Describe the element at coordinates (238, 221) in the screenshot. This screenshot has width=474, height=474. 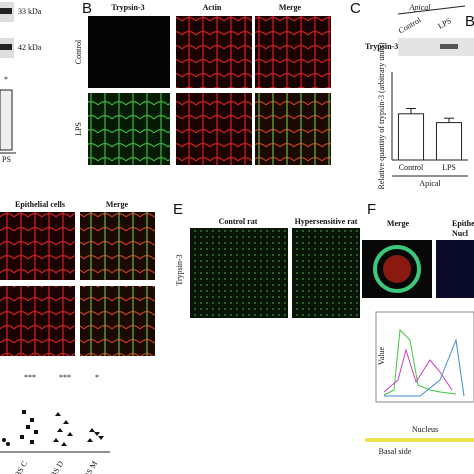
I see `column-header: Control rat` at that location.